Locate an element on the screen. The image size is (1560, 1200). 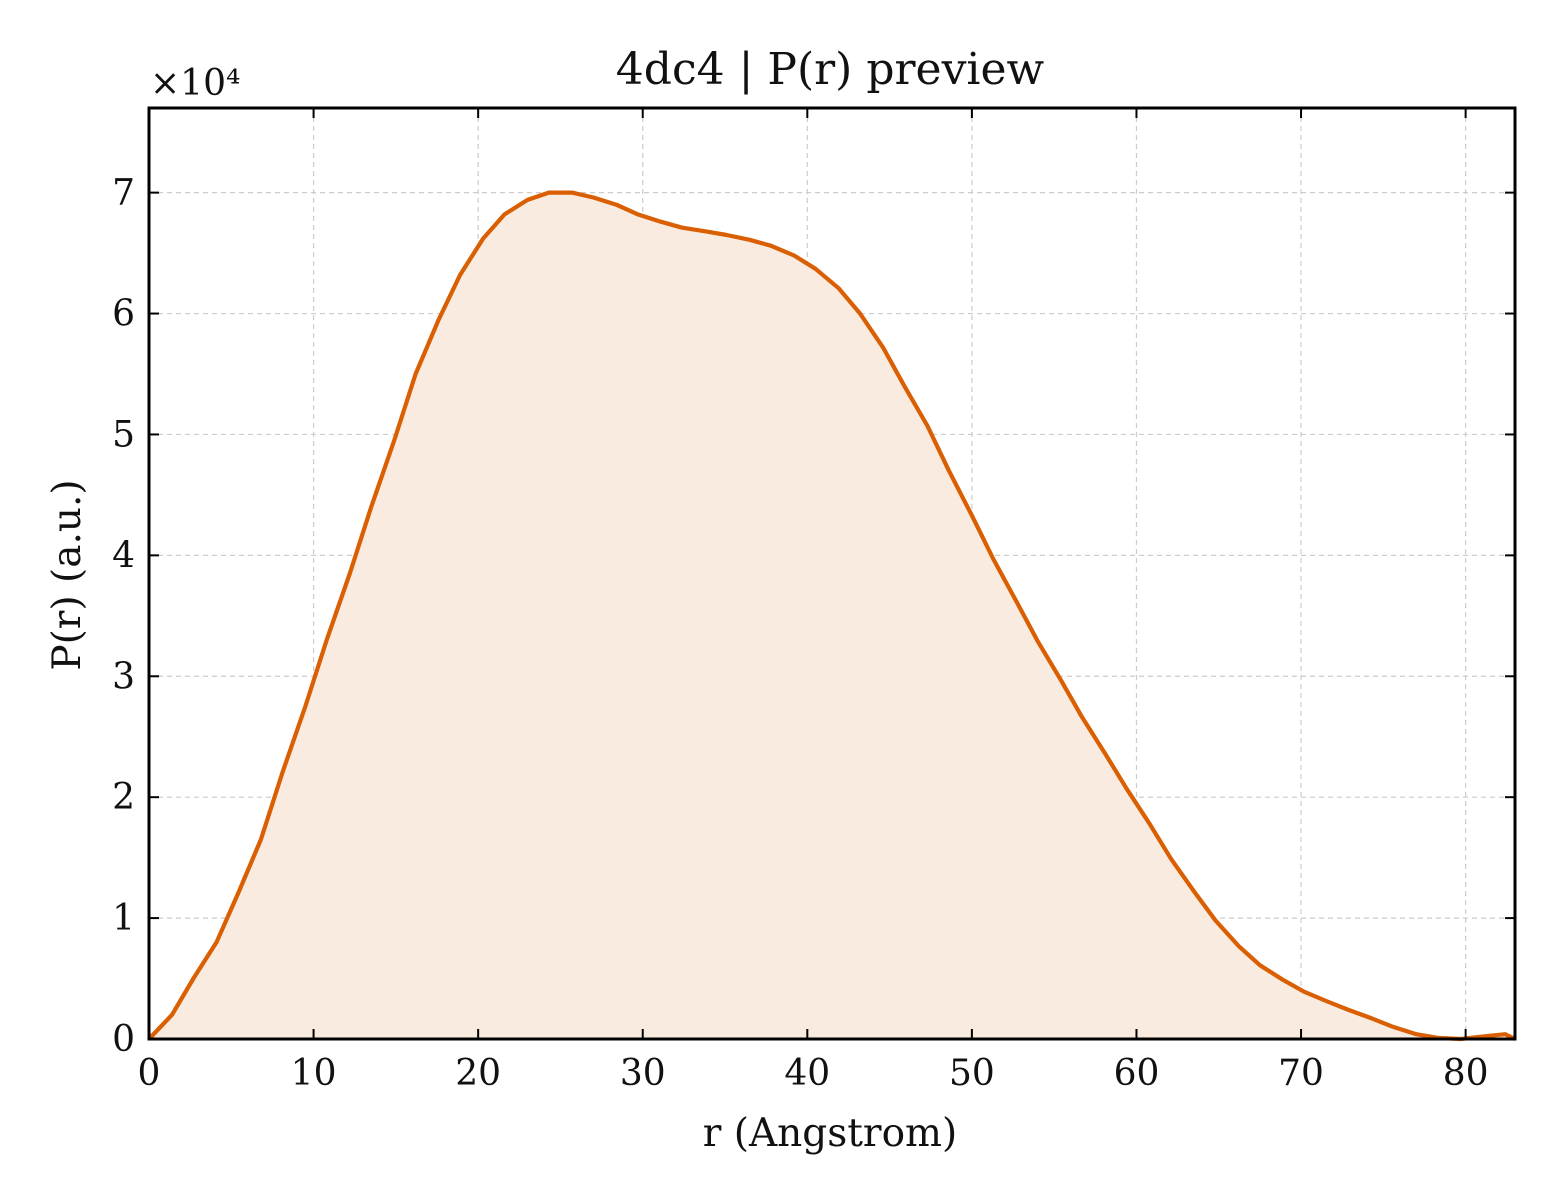
x-tick-label: 80 is located at coordinates (1466, 1073).